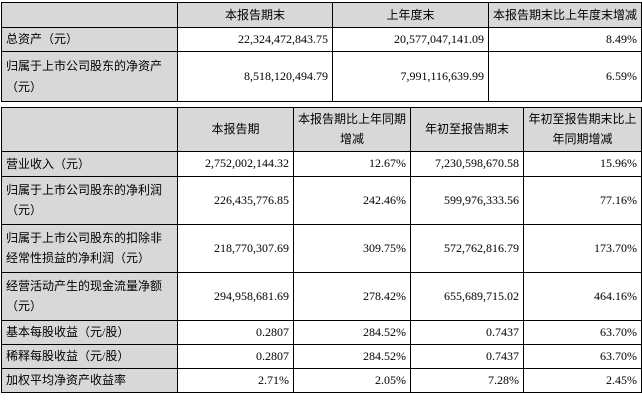 The height and width of the screenshot is (405, 642). I want to click on col-header-ytd-change-vs-same-period: 年初至报告期末比上年同期增减, so click(582, 129).